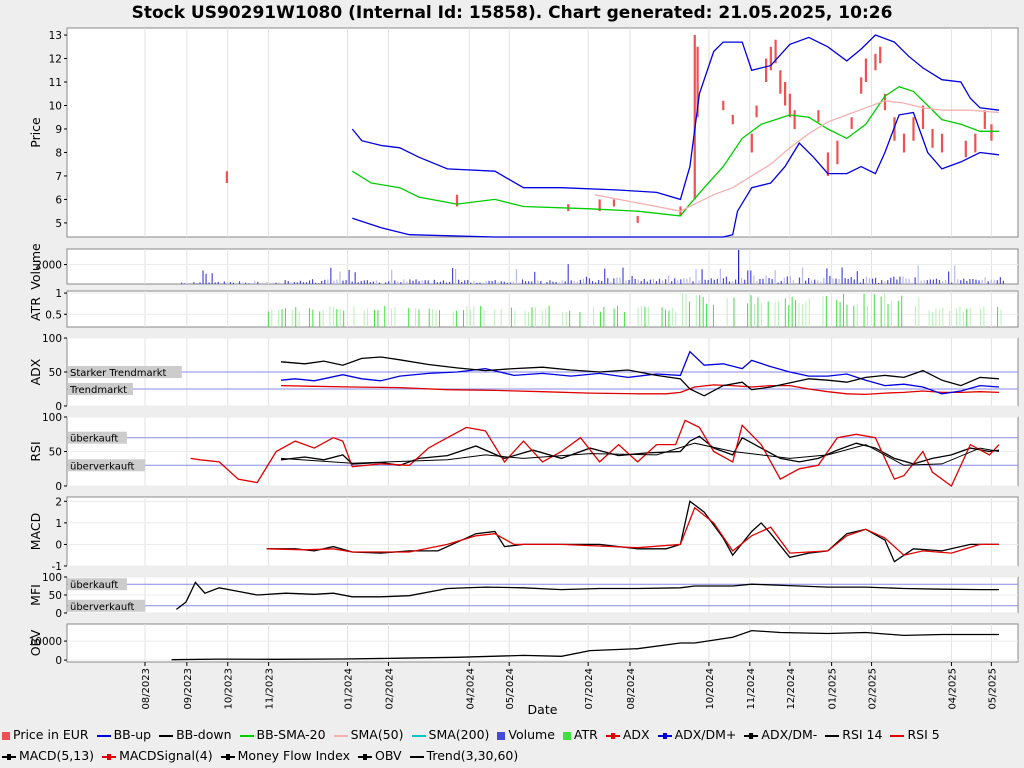 The width and height of the screenshot is (1024, 768). Describe the element at coordinates (55, 106) in the screenshot. I see `y-tick-label: 10` at that location.